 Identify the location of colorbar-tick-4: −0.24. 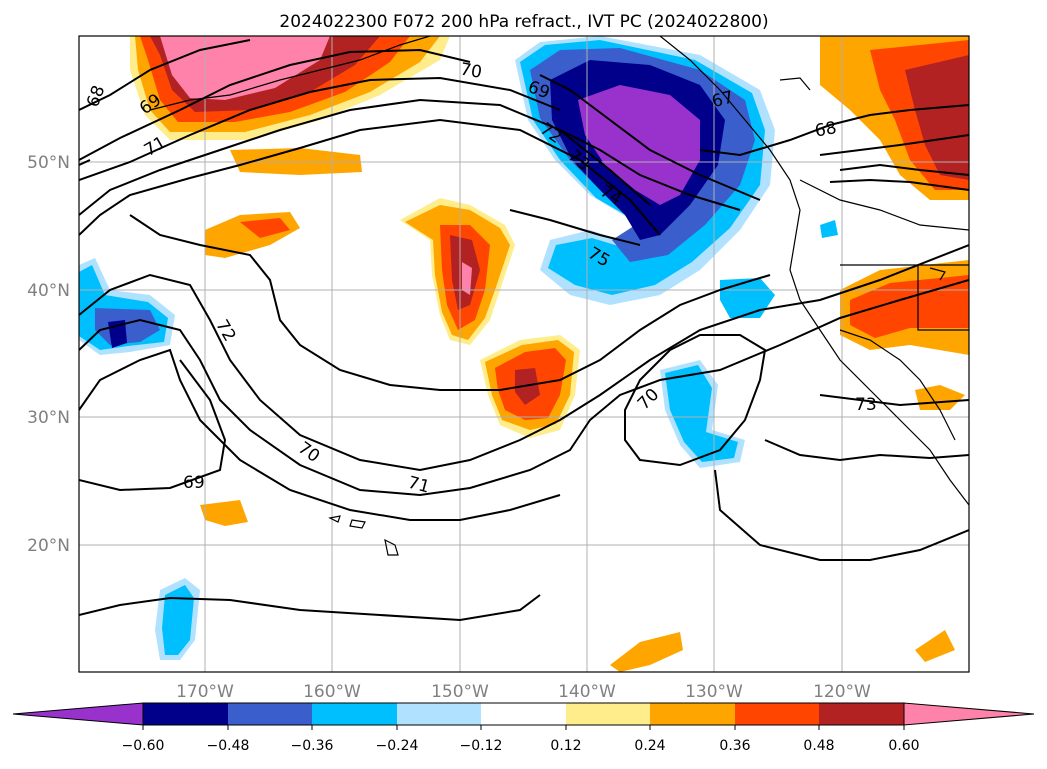
(397, 746).